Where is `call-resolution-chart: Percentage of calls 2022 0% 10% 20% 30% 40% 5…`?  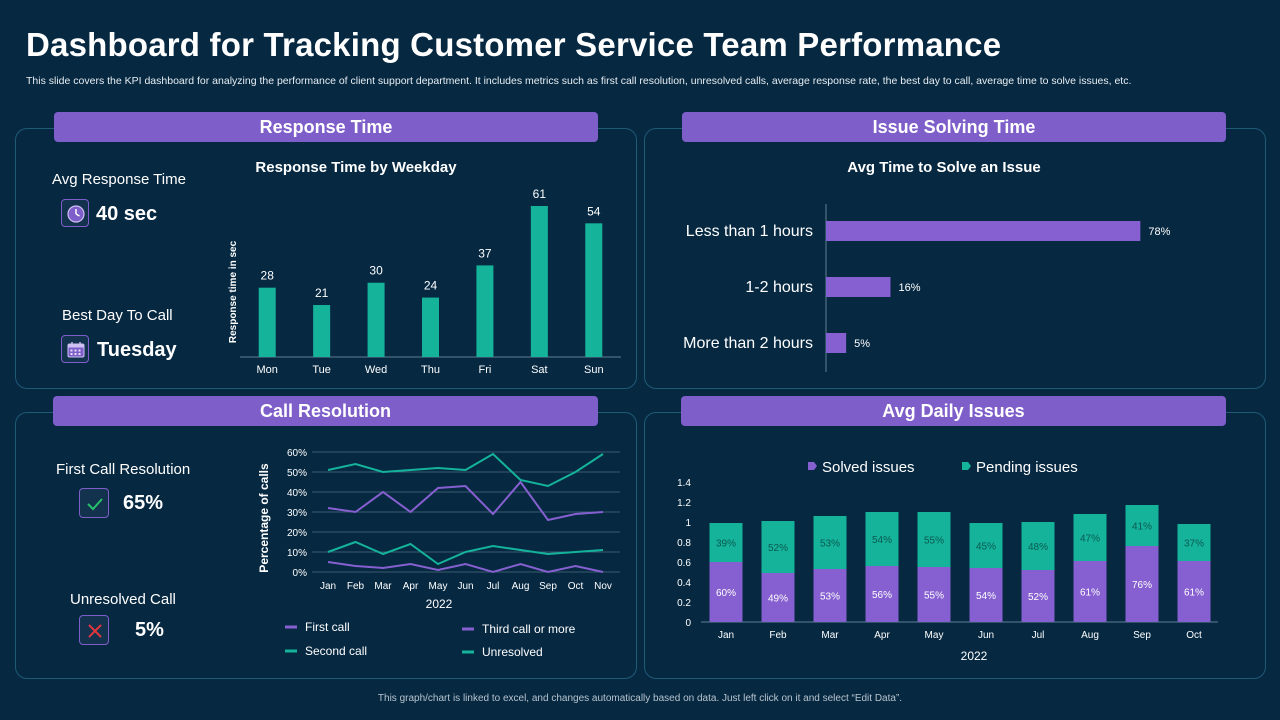
call-resolution-chart: Percentage of calls 2022 0% 10% 20% 30% 40% 5… is located at coordinates (438, 553).